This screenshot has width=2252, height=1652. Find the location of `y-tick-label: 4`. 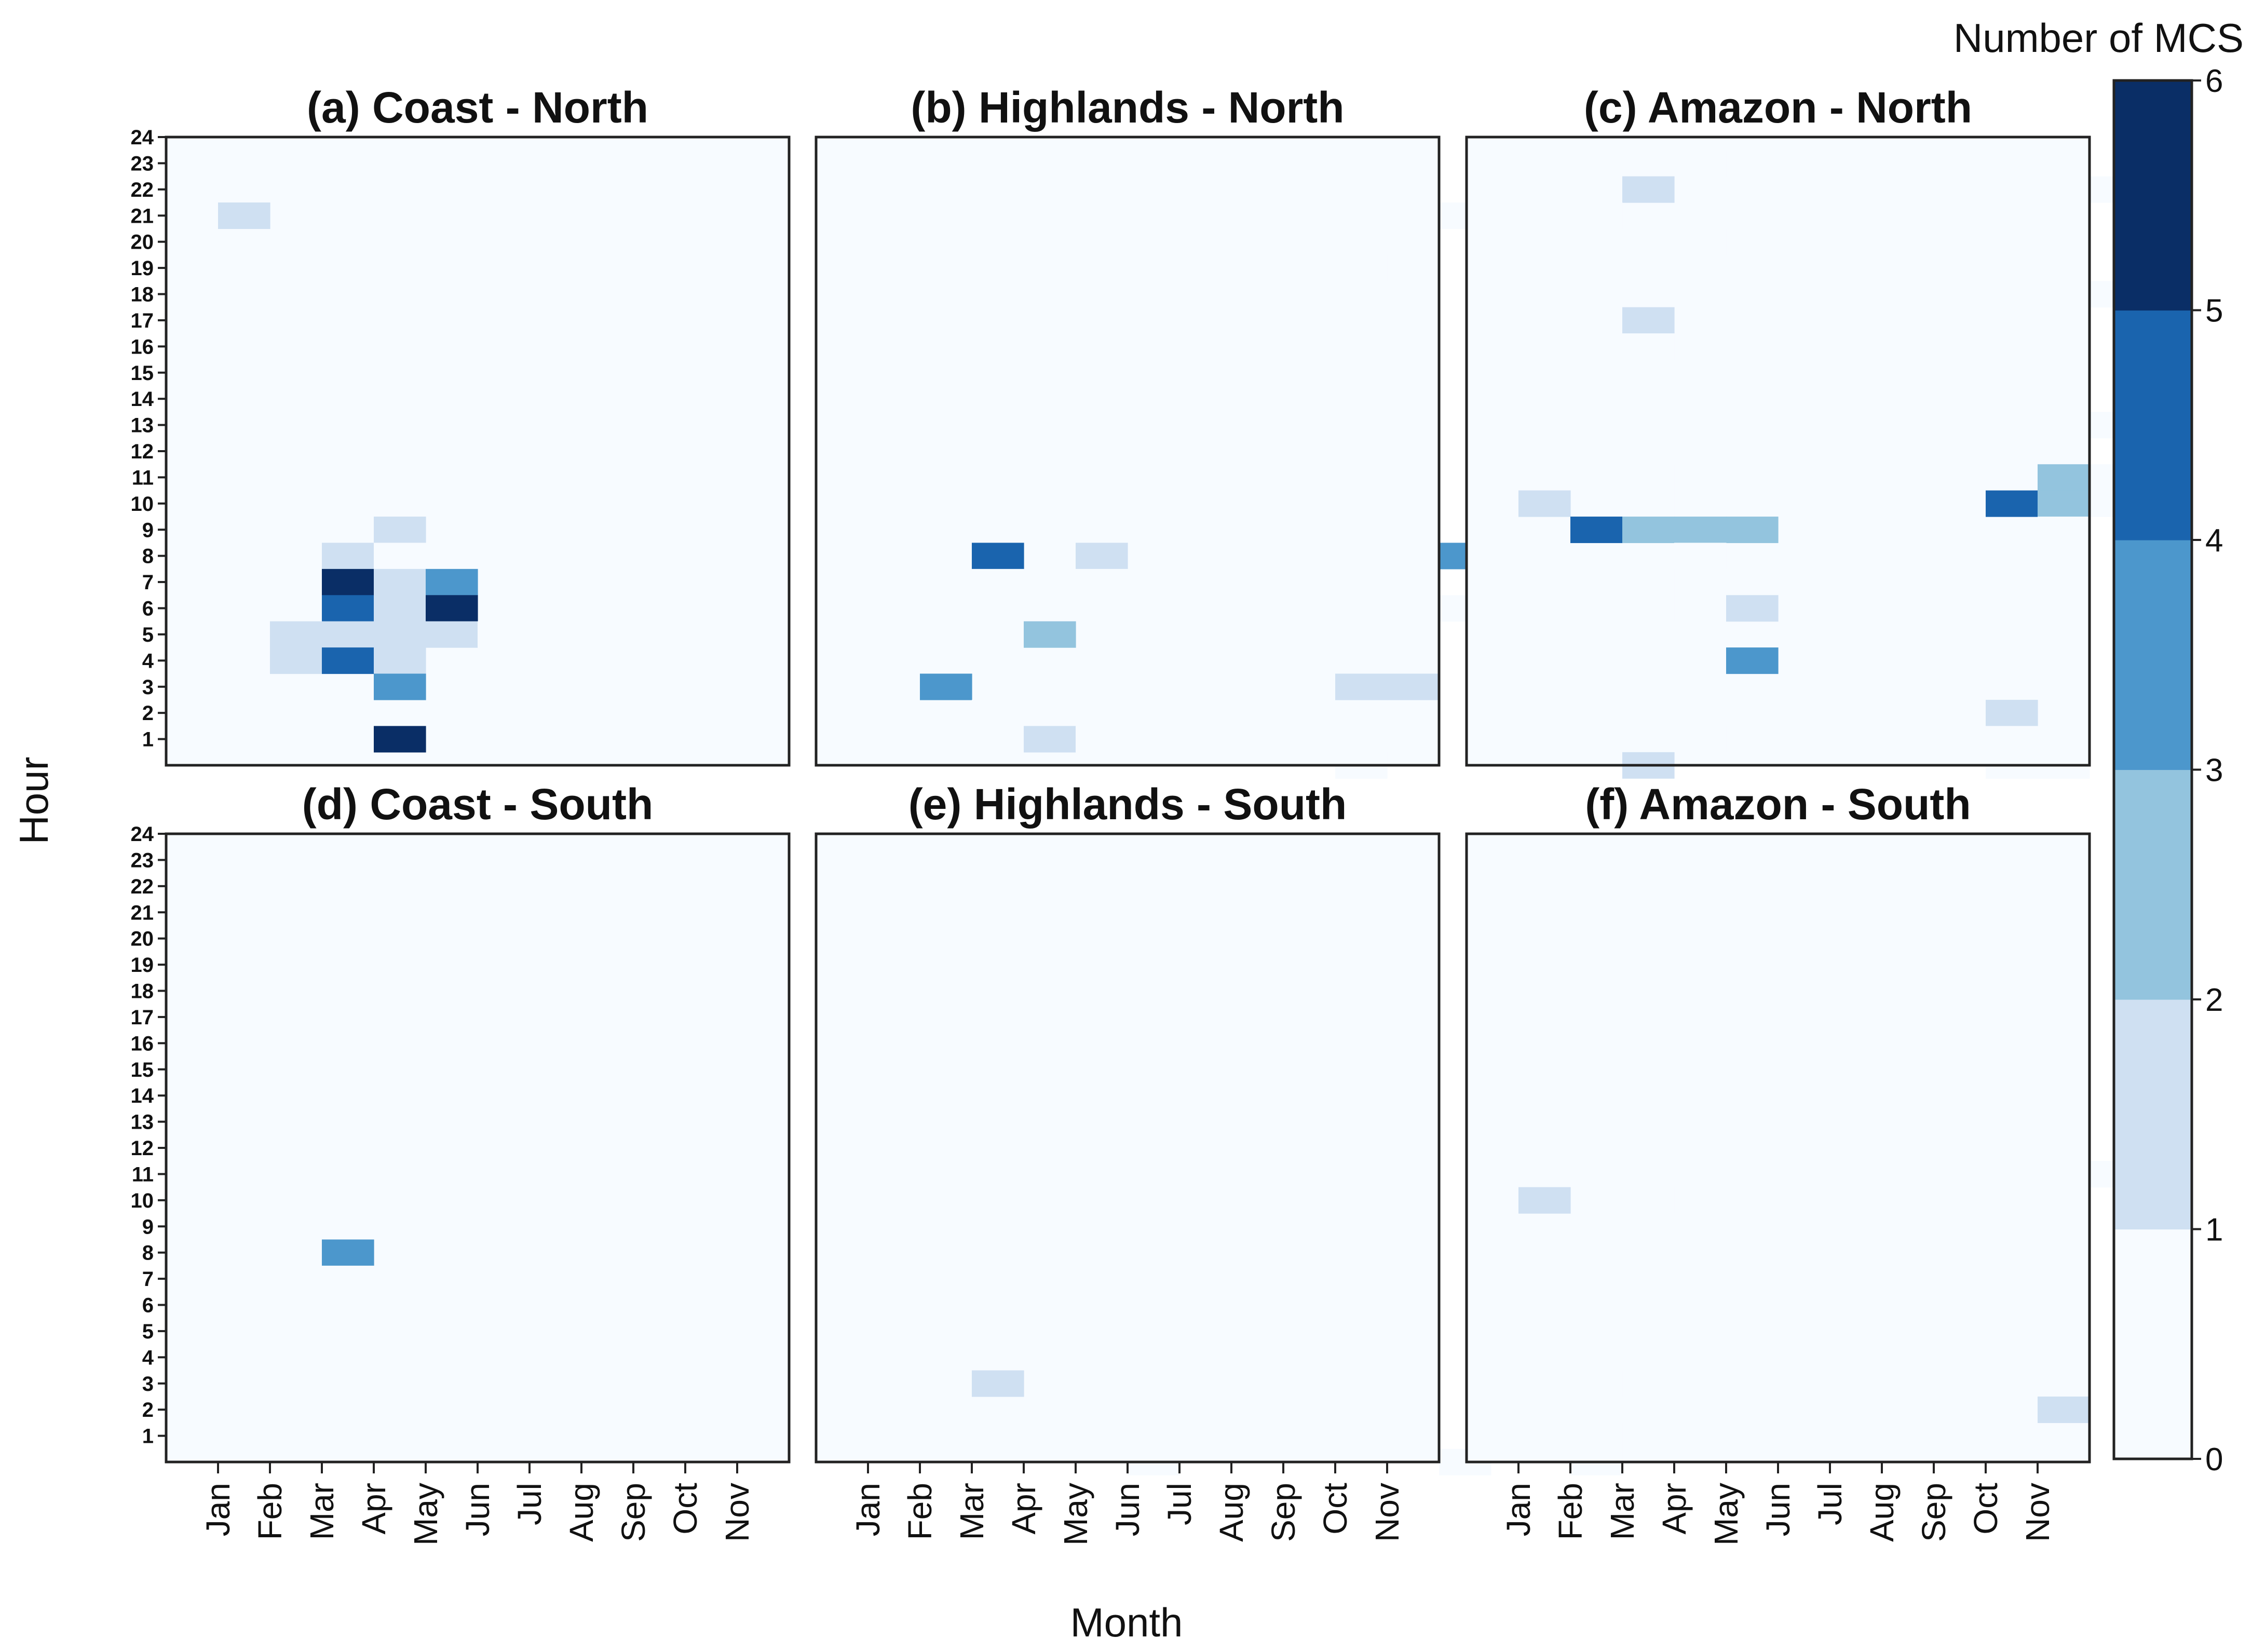

y-tick-label: 4 is located at coordinates (148, 661).